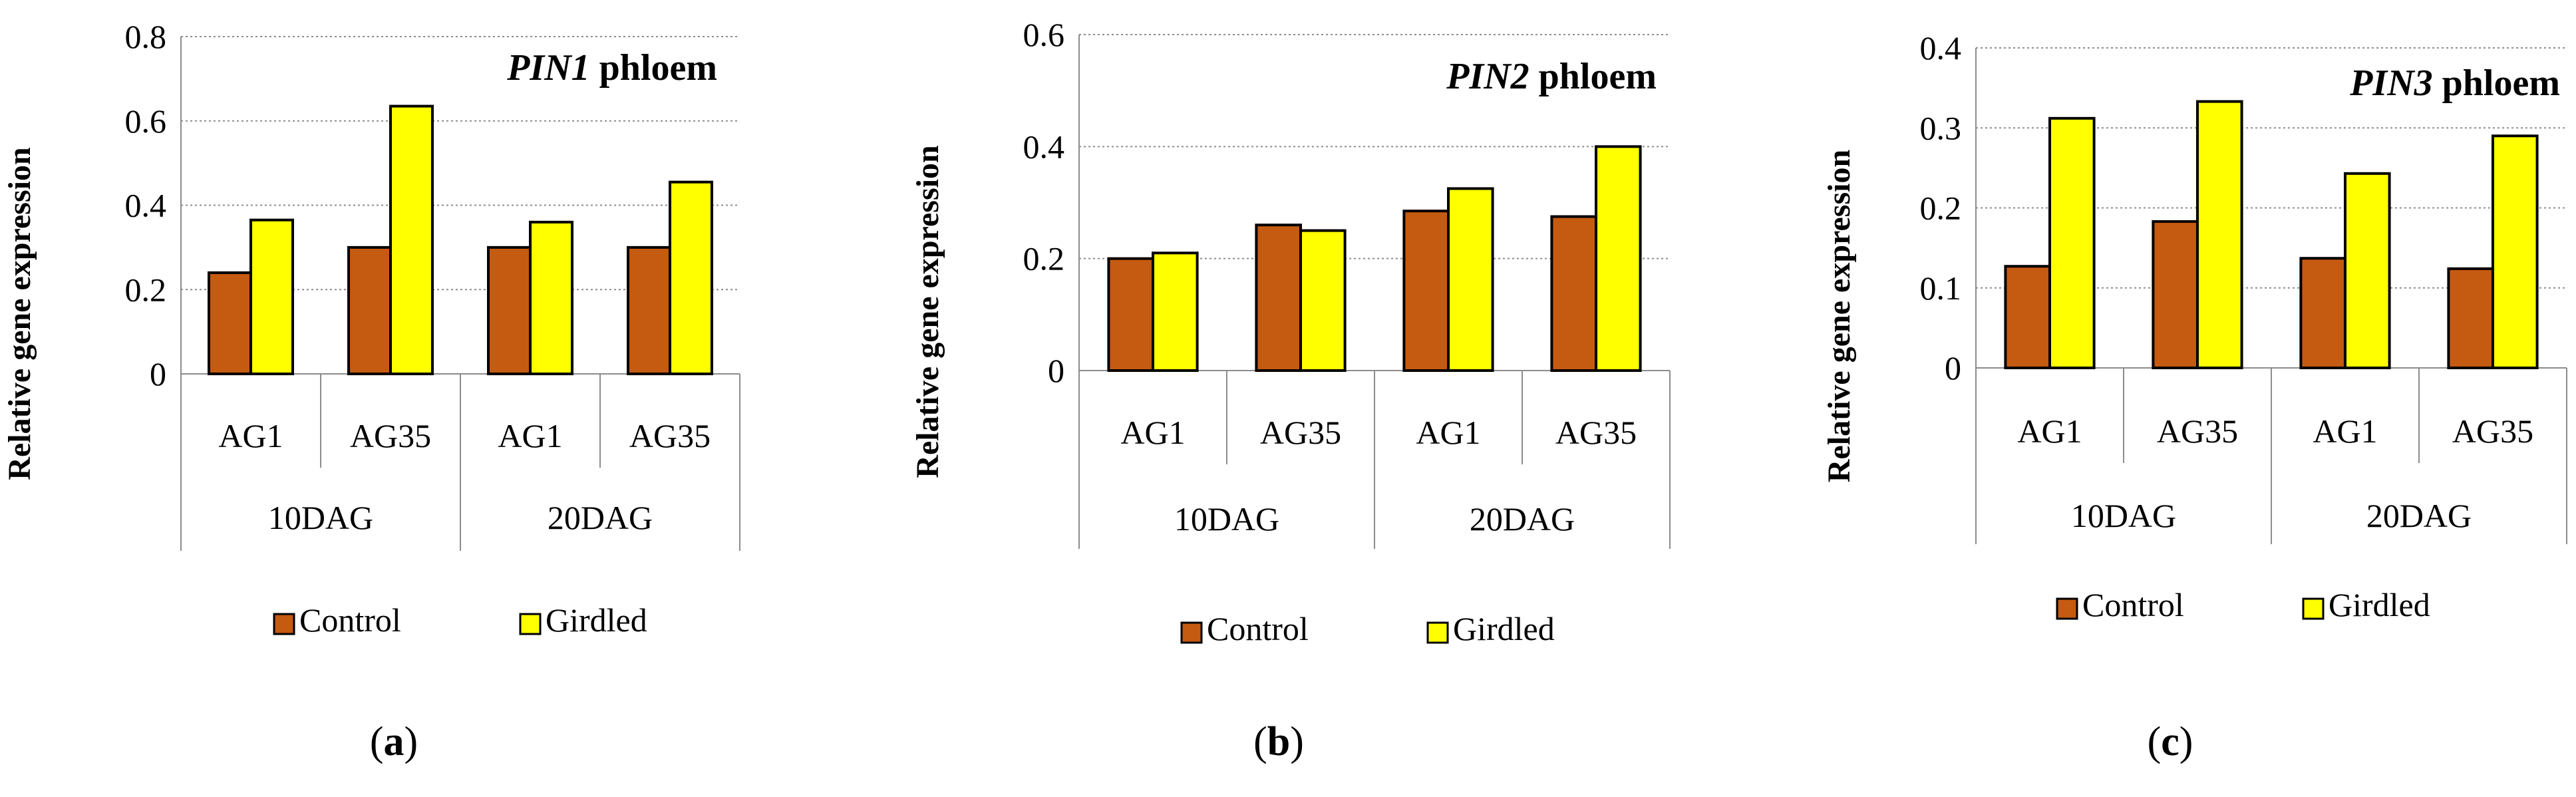  Describe the element at coordinates (1941, 127) in the screenshot. I see `y-tick-label: 0.3` at that location.